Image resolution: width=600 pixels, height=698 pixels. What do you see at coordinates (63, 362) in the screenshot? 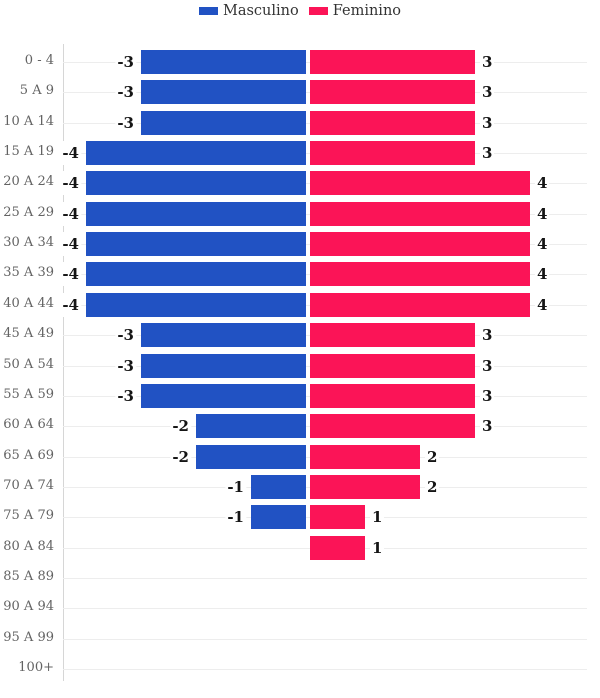
I see `y-axis-line` at bounding box center [63, 362].